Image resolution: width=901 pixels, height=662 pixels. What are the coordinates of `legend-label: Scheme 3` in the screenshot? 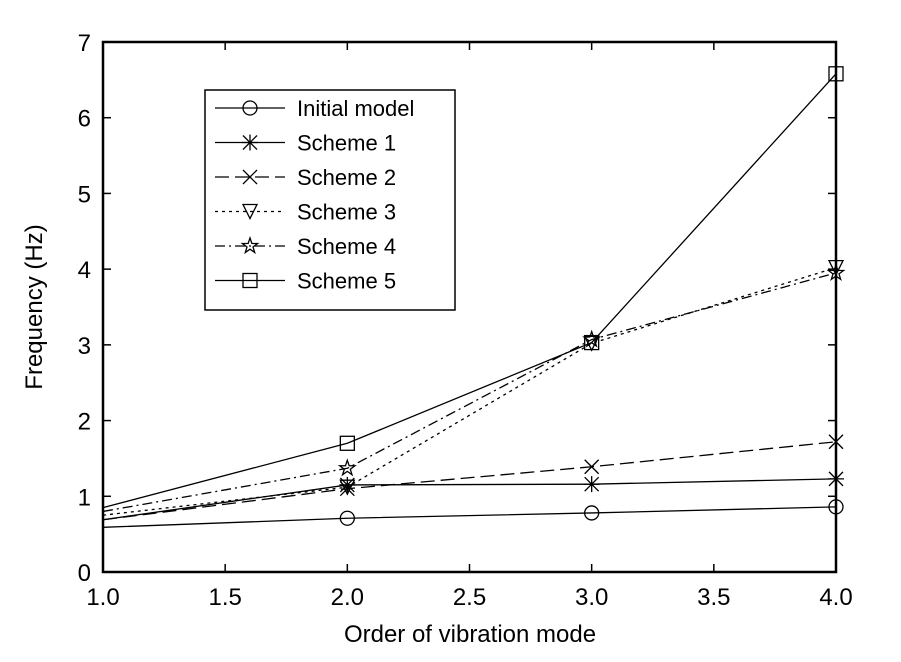 It's located at (346, 212).